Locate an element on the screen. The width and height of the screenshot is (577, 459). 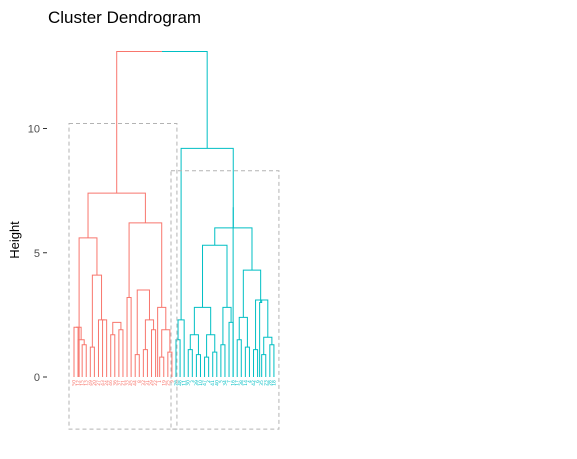
leaf-label: 34 is located at coordinates (225, 383).